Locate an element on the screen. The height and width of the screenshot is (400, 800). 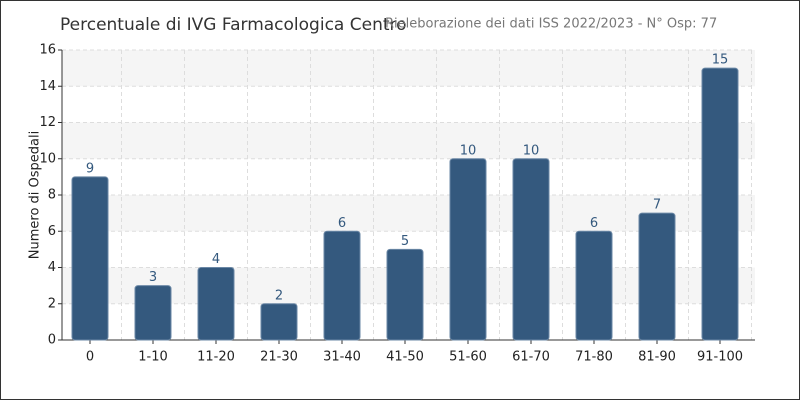
y-tick-label: 0 is located at coordinates (52, 340).